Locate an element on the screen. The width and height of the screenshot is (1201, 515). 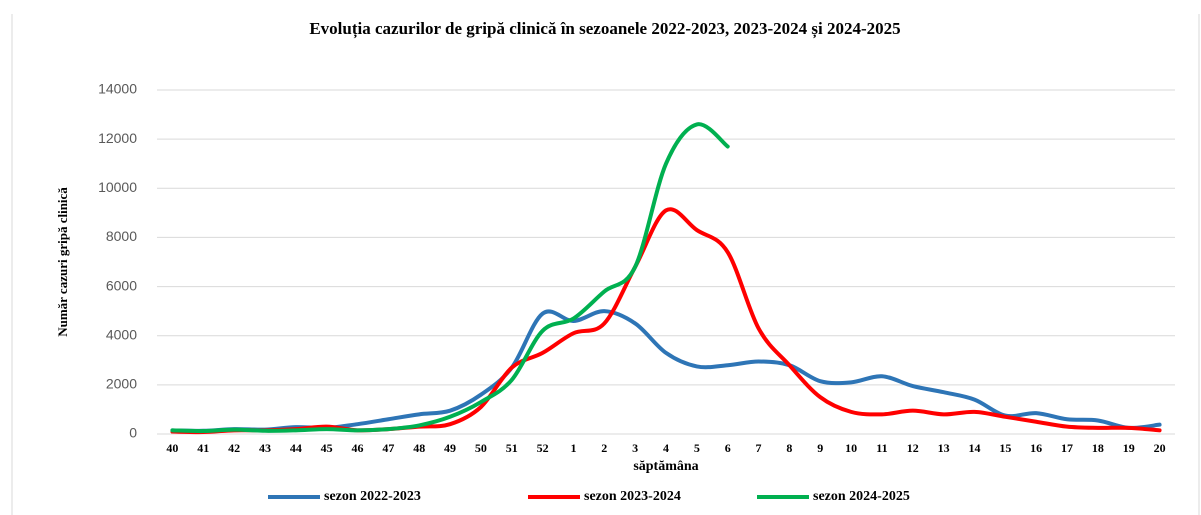
y-axis-label: Număr cazuri gripă clinică is located at coordinates (62, 262).